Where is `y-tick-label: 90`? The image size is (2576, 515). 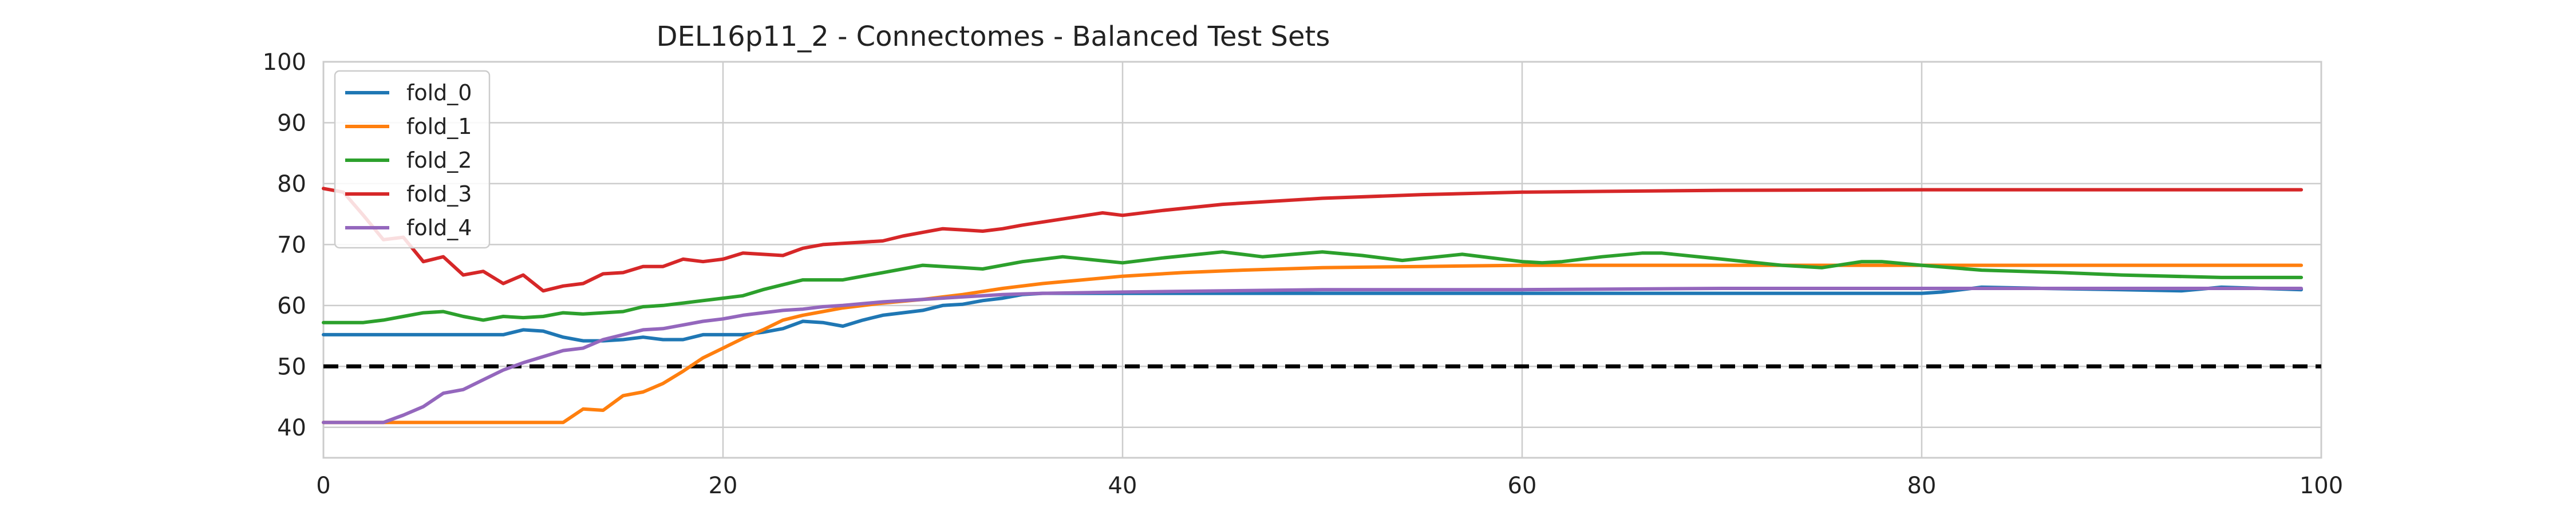
y-tick-label: 90 is located at coordinates (291, 123).